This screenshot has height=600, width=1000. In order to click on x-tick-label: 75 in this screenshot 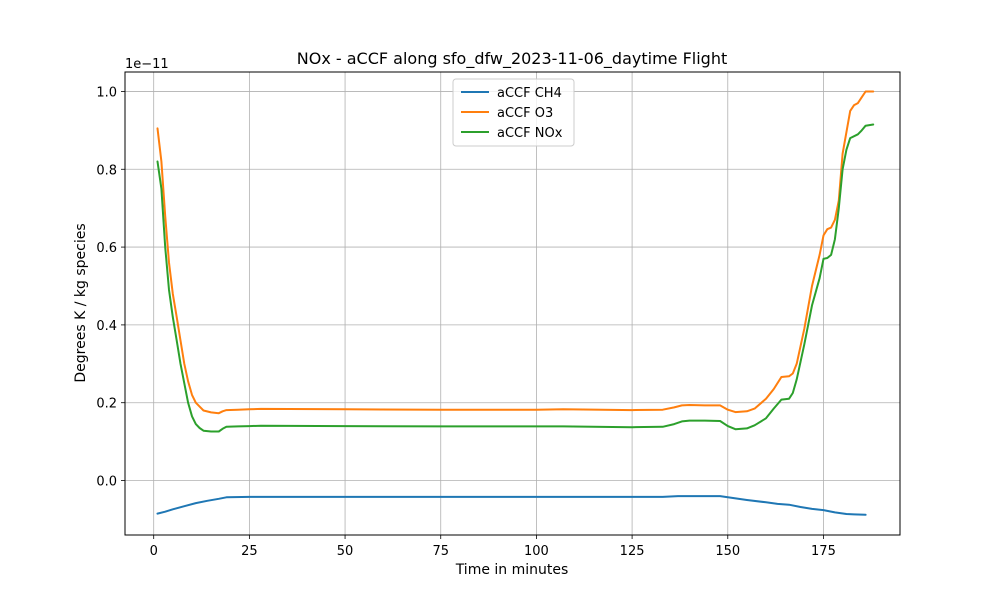, I will do `click(440, 551)`.